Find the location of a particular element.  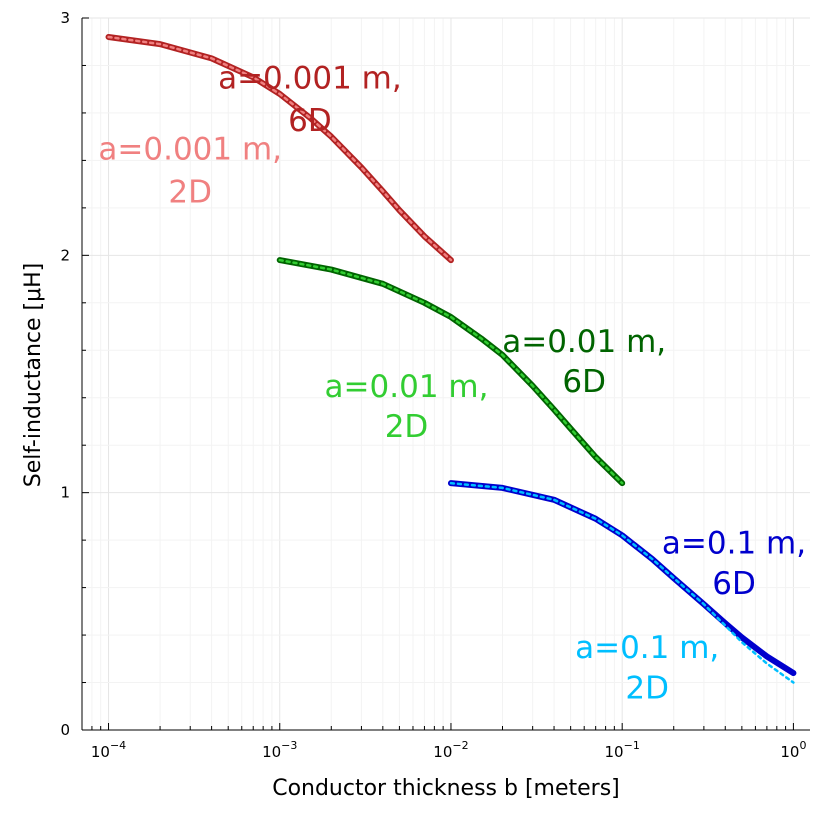

x-axis-title: Conductor thickness b [meters] is located at coordinates (446, 788).